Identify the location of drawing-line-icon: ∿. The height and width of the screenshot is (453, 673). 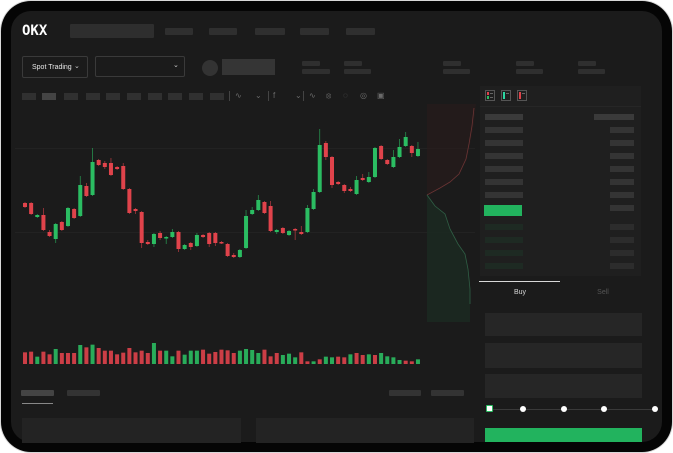
(312, 95).